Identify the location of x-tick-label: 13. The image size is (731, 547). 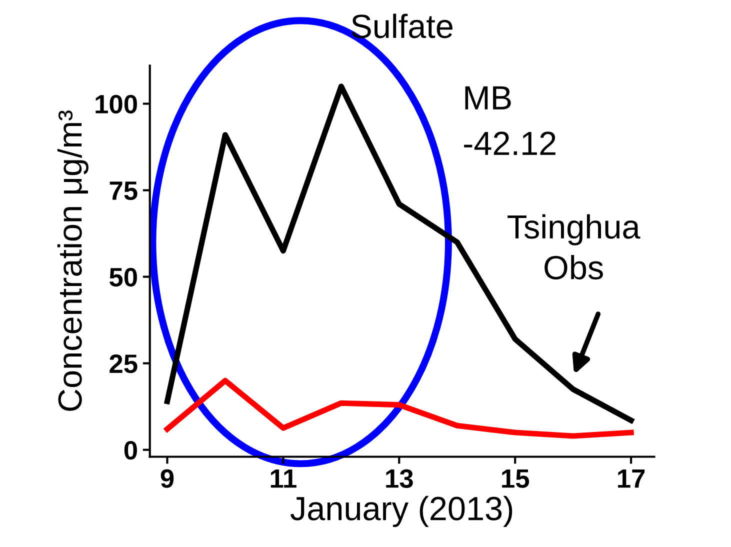
(399, 478).